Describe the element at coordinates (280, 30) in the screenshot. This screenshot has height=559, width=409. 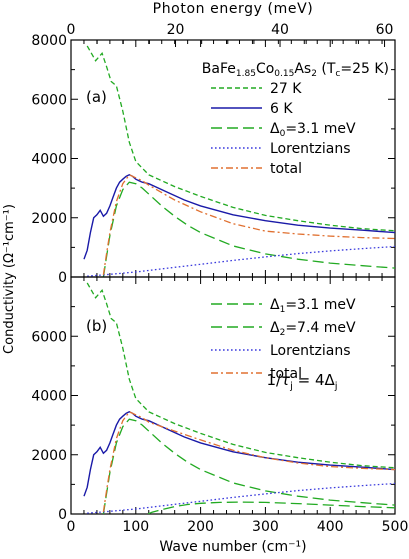
I see `top-tick-label: 40` at that location.